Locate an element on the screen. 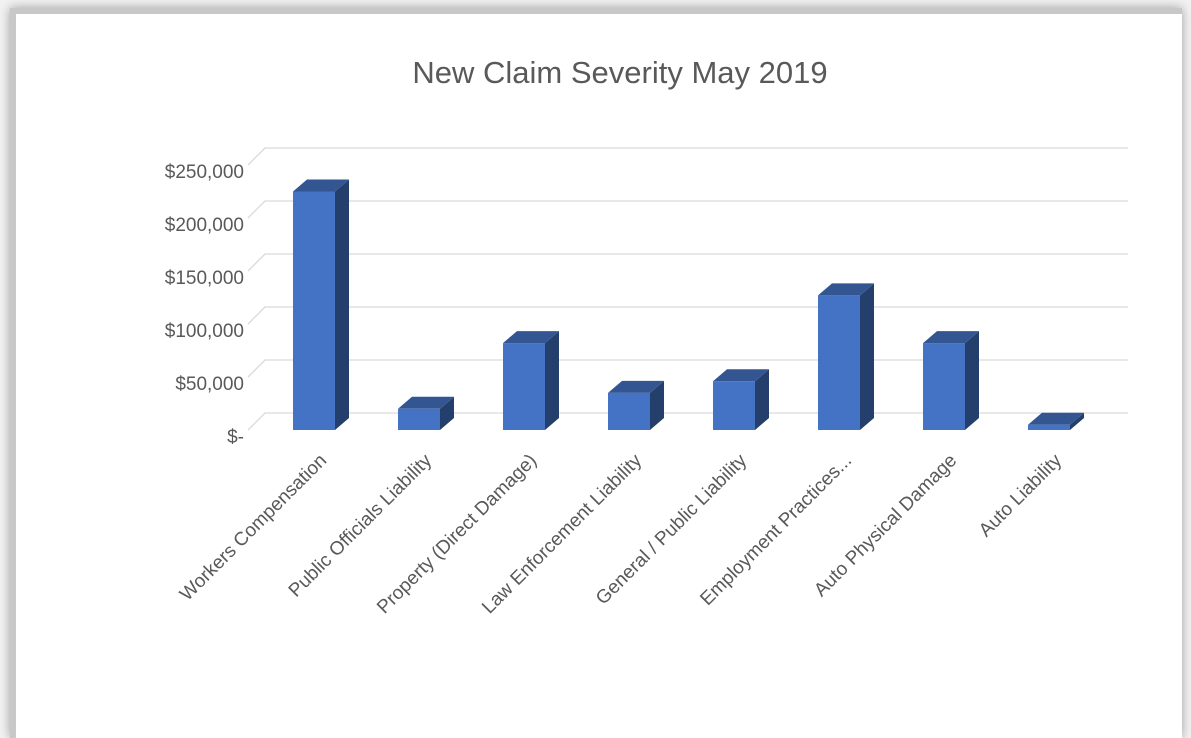 The height and width of the screenshot is (738, 1191). y-tick-label: $50,000 is located at coordinates (209, 384).